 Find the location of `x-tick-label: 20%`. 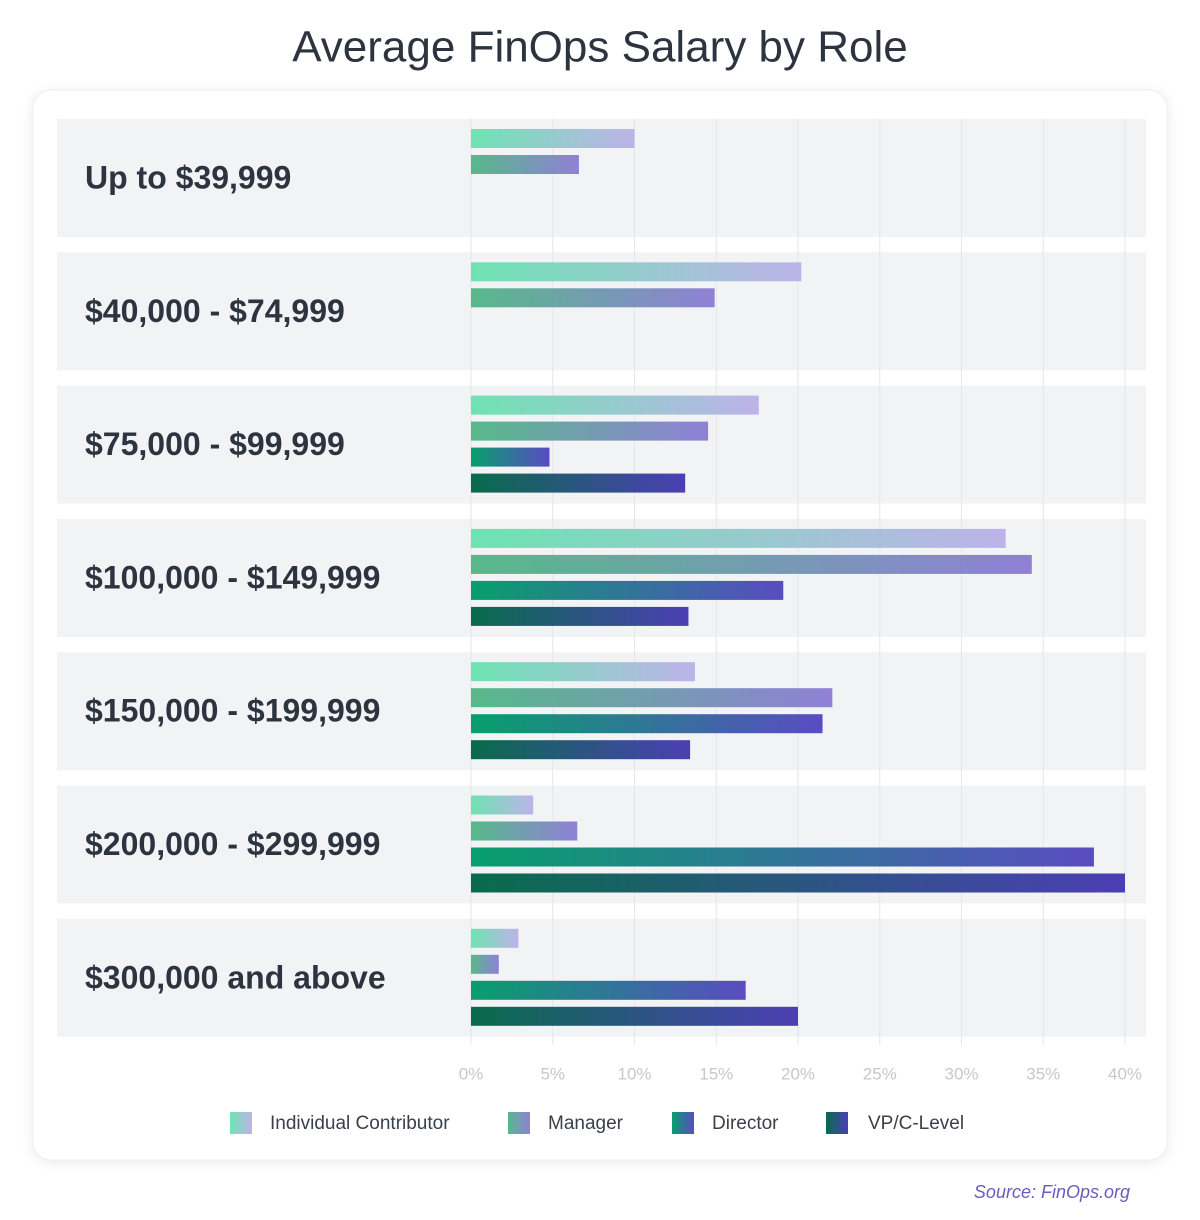

x-tick-label: 20% is located at coordinates (798, 1073).